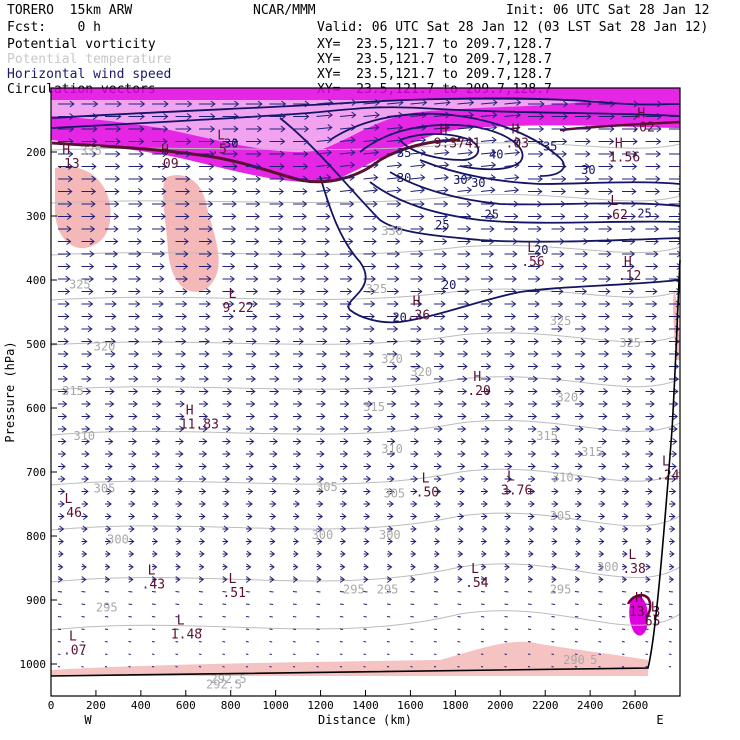 This screenshot has width=740, height=740. Describe the element at coordinates (228, 679) in the screenshot. I see `theta-label: 292.5` at that location.